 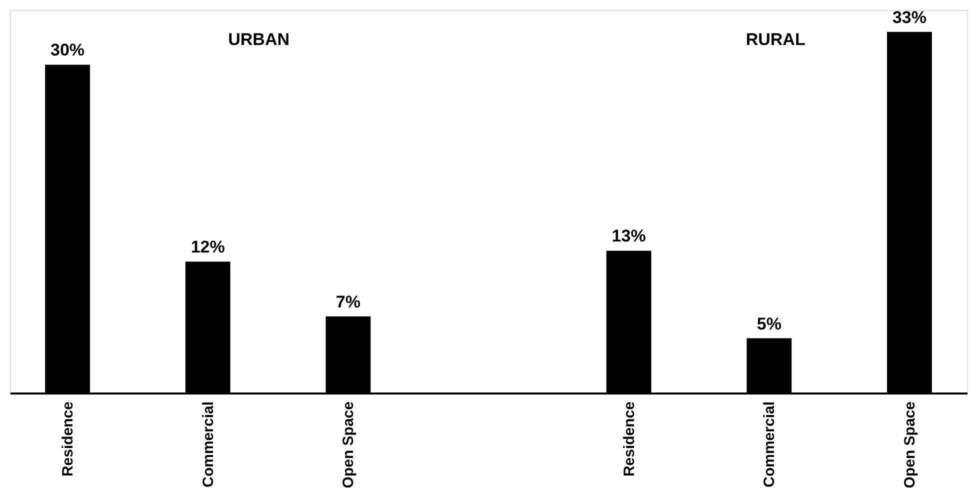 What do you see at coordinates (776, 39) in the screenshot?
I see `annotation: RURAL` at bounding box center [776, 39].